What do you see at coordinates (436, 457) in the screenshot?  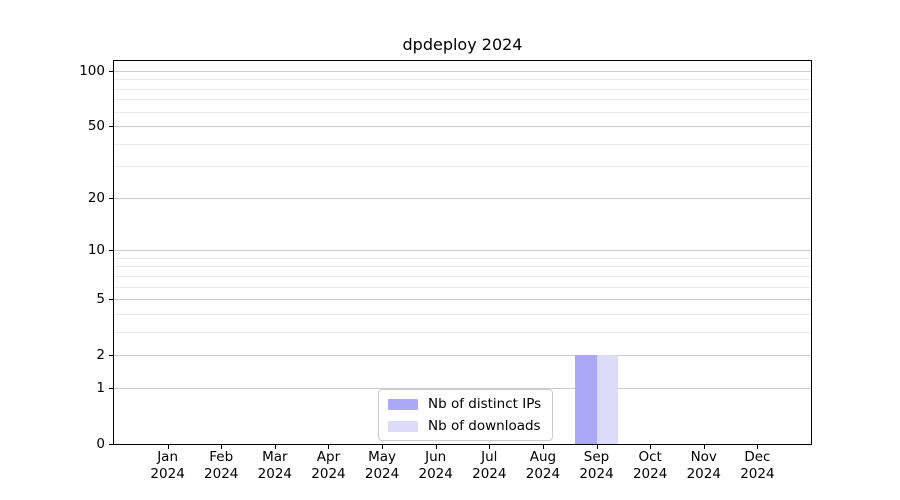 I see `x-tick-month: Jun` at bounding box center [436, 457].